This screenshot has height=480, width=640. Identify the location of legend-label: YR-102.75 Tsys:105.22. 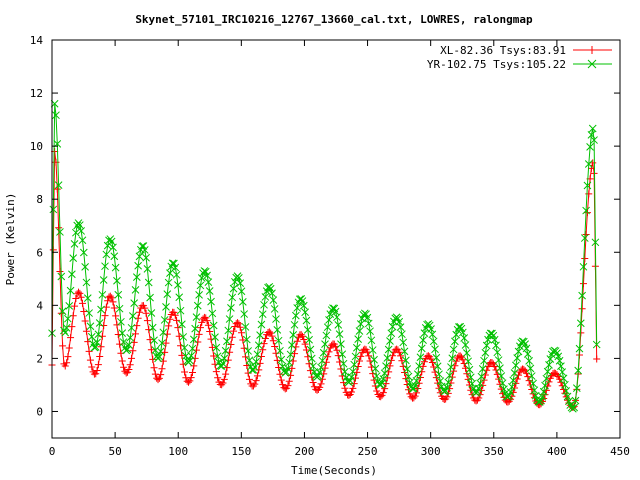
(496, 64).